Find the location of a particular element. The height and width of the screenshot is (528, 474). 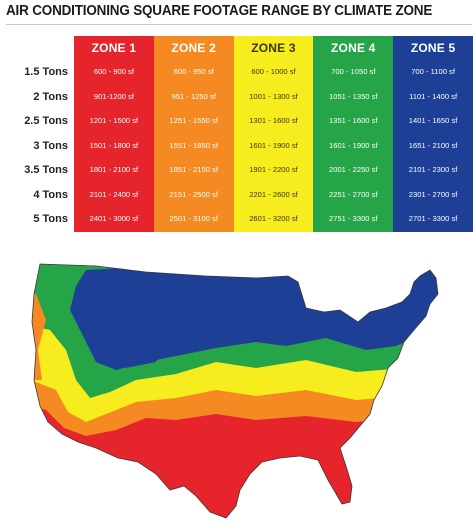

table-cell: 2101 - 2400 sf is located at coordinates (114, 194).